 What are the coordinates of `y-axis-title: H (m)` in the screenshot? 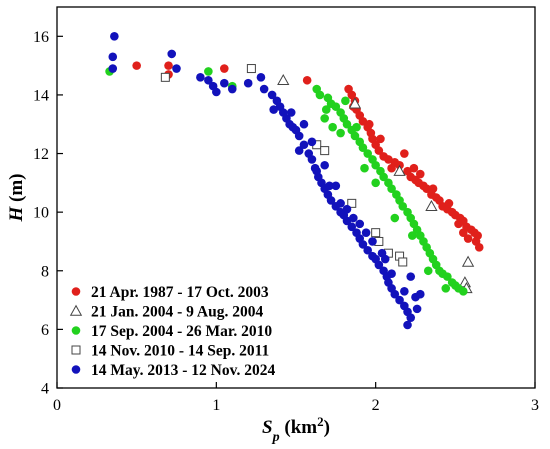 It's located at (16, 197).